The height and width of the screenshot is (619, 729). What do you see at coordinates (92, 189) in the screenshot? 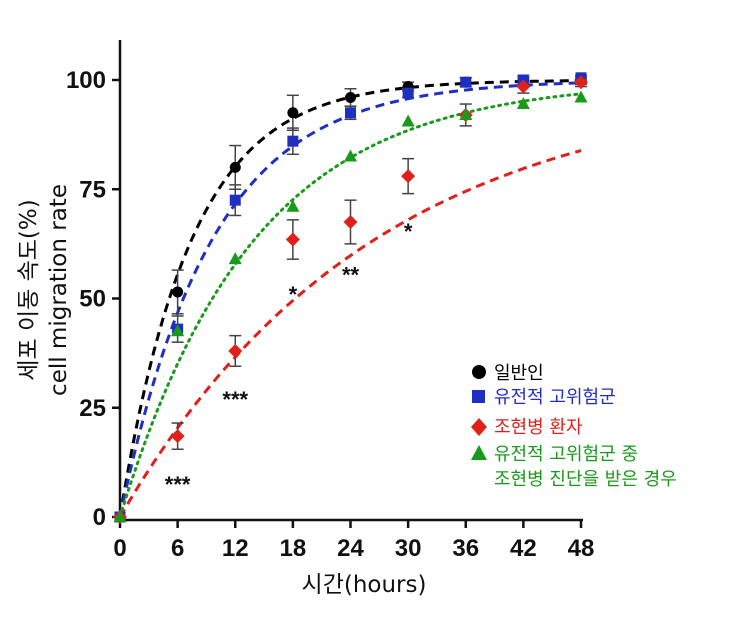
I see `y-tick-label: 75` at bounding box center [92, 189].